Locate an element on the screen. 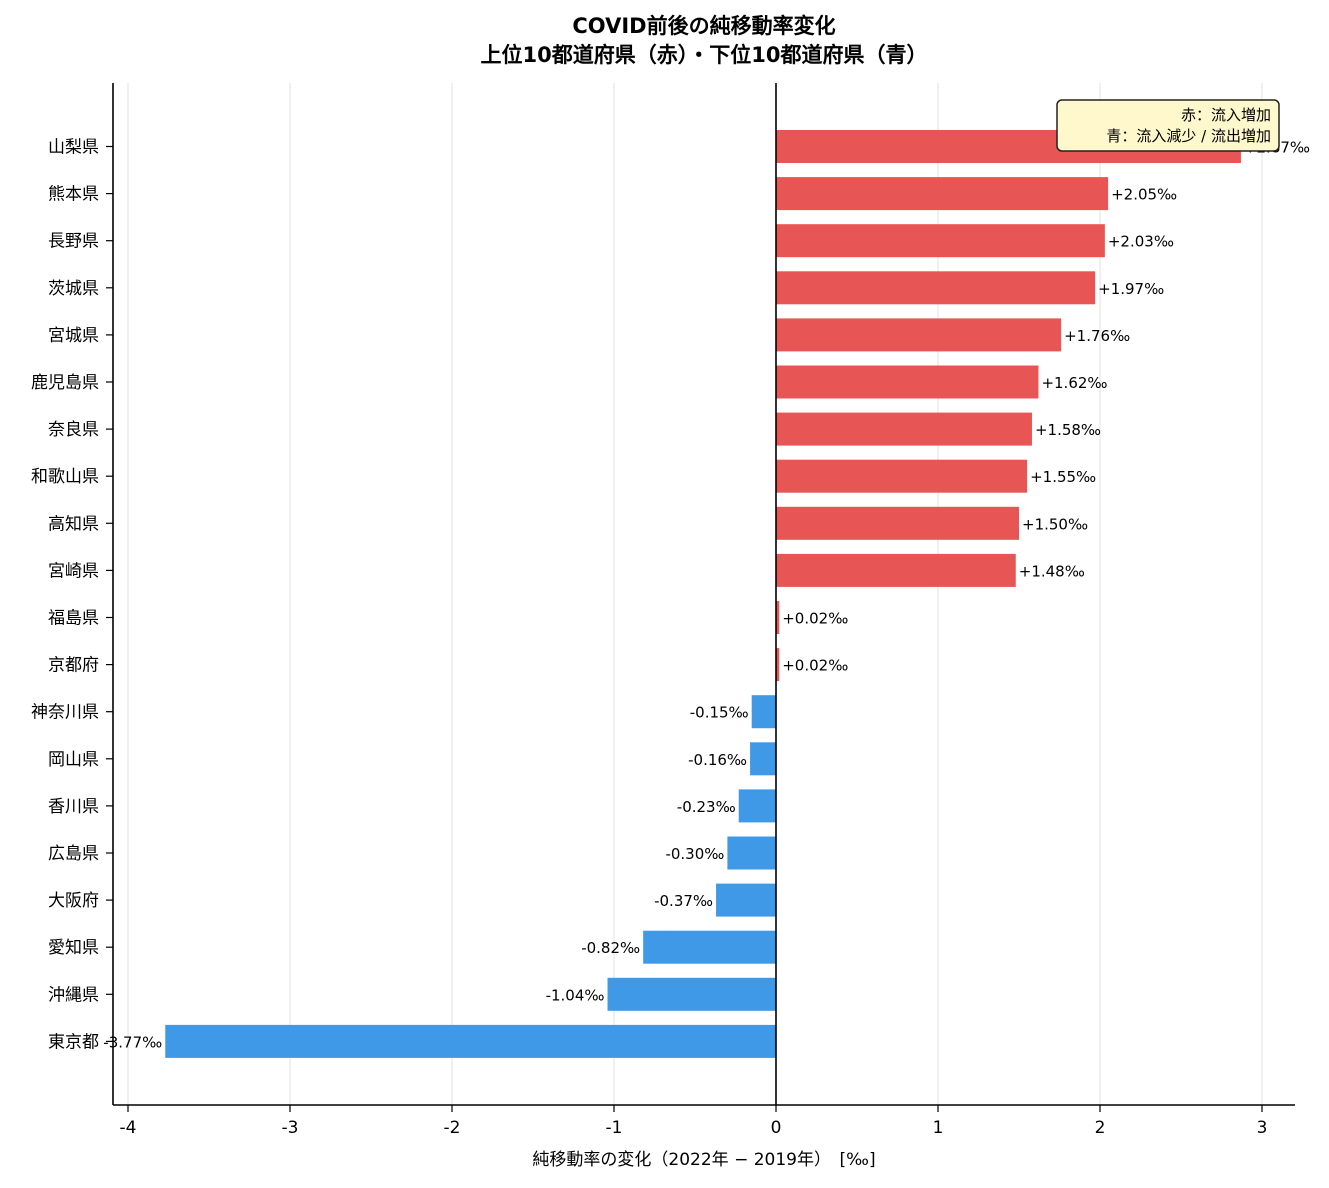 This screenshot has width=1329, height=1188. x-tick-label-4: 0 is located at coordinates (776, 1128).